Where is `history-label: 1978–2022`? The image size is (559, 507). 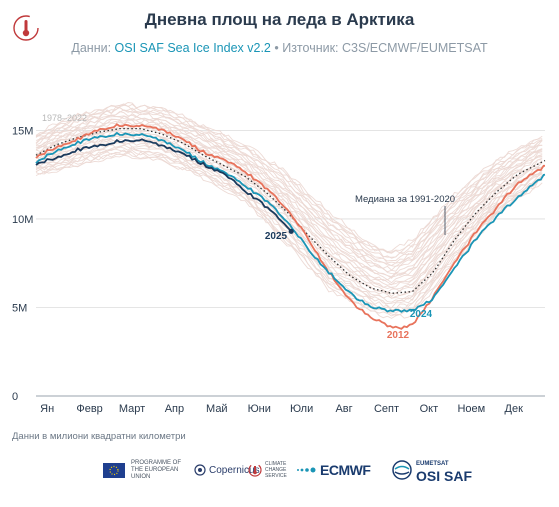 history-label: 1978–2022 is located at coordinates (64, 118).